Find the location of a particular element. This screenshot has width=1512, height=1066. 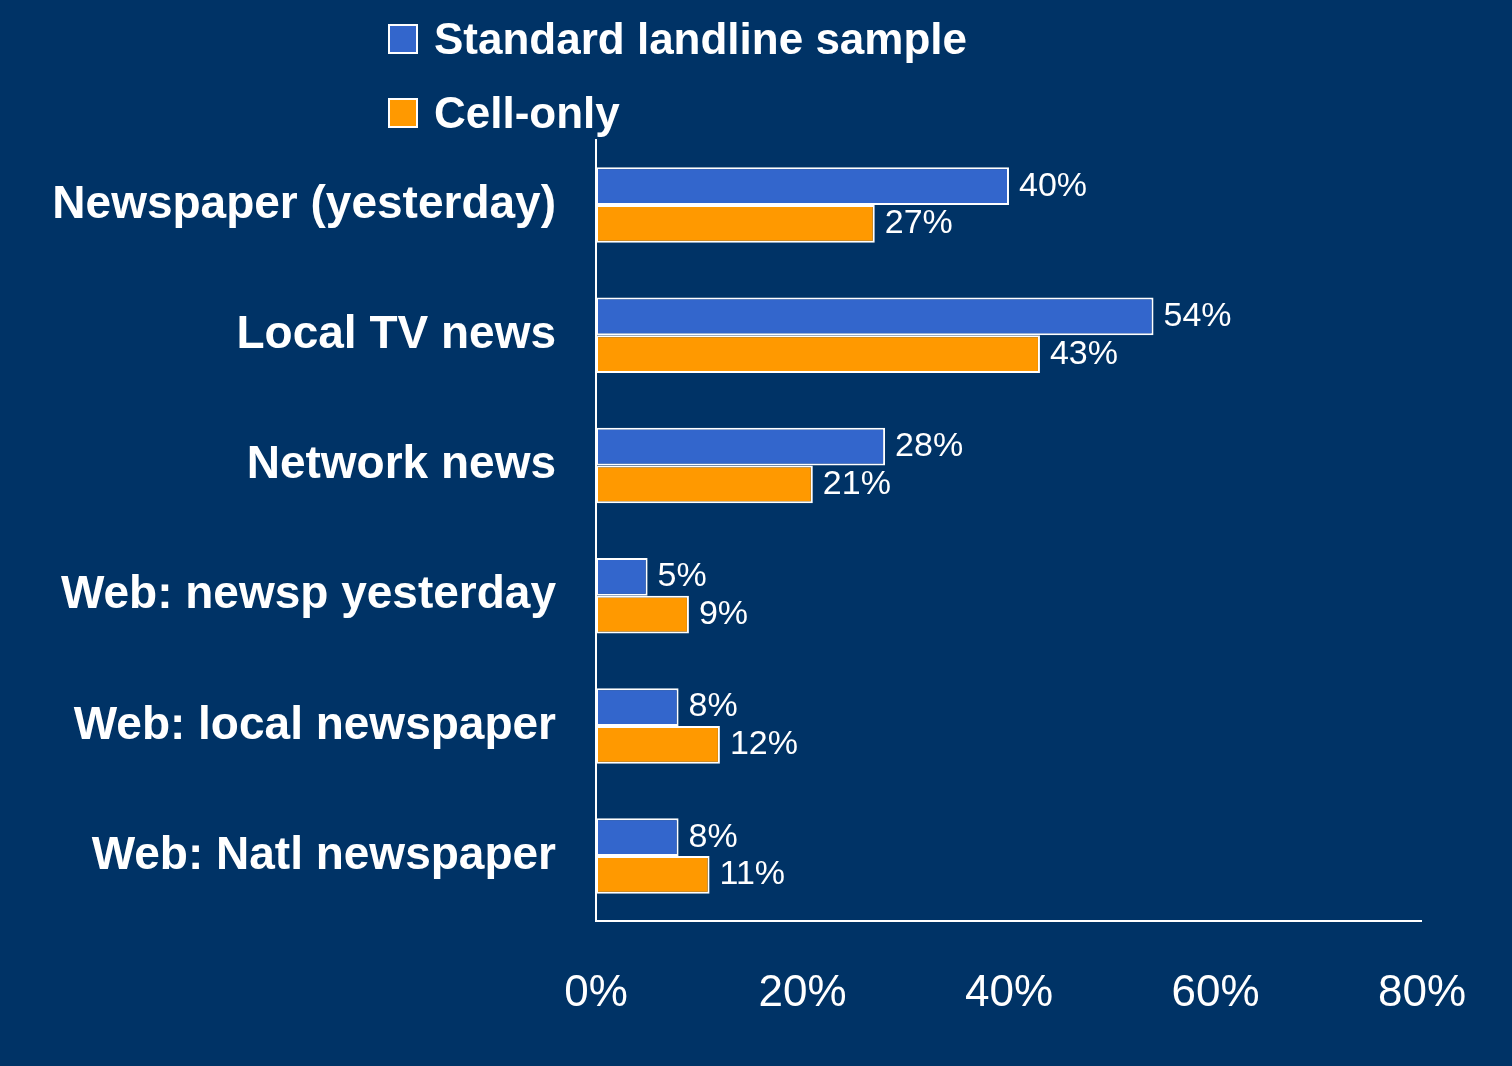

data-label: 21% is located at coordinates (856, 481).